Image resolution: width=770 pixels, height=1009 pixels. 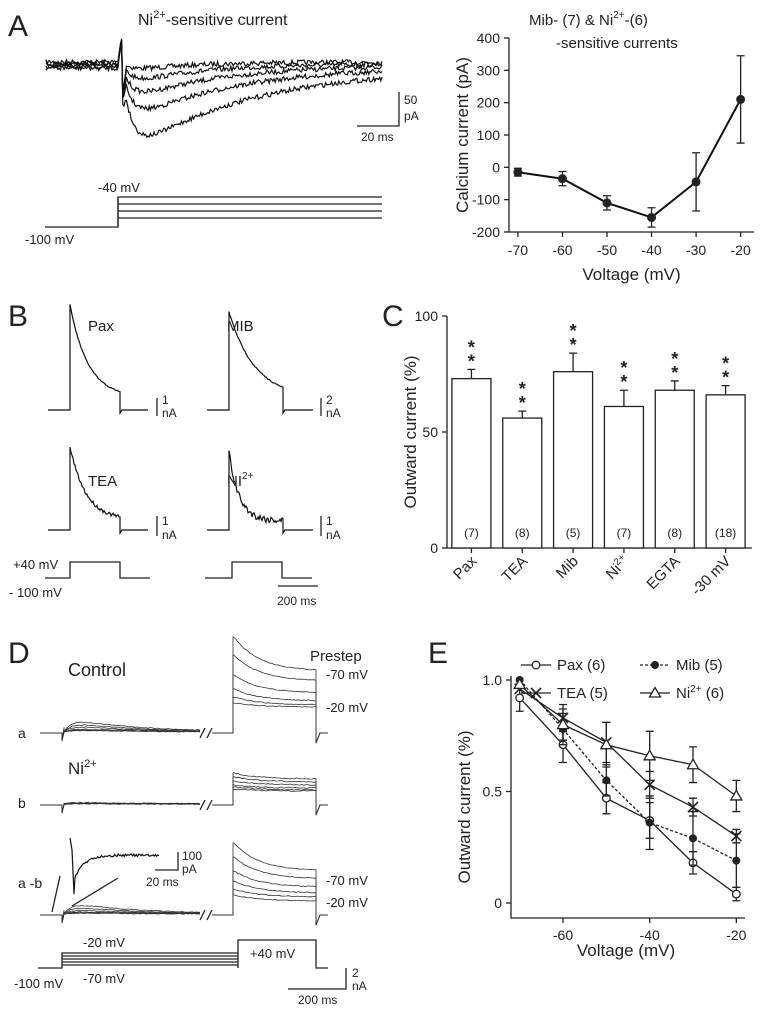 What do you see at coordinates (462, 135) in the screenshot?
I see `chart-a-ylabel: Calcium current (pA)` at bounding box center [462, 135].